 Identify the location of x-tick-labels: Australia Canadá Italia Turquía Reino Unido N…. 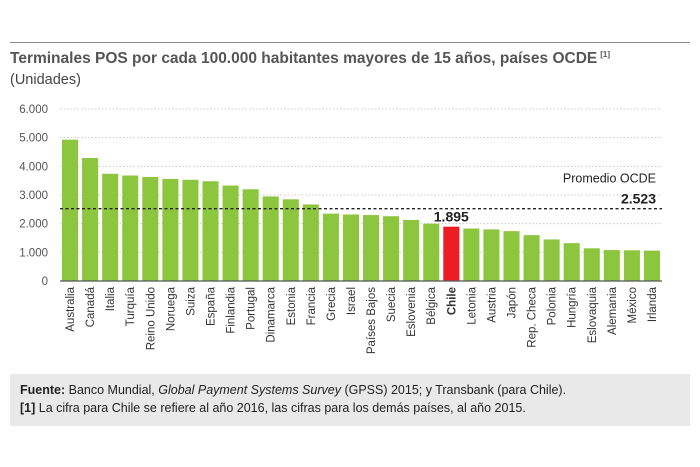
(362, 320).